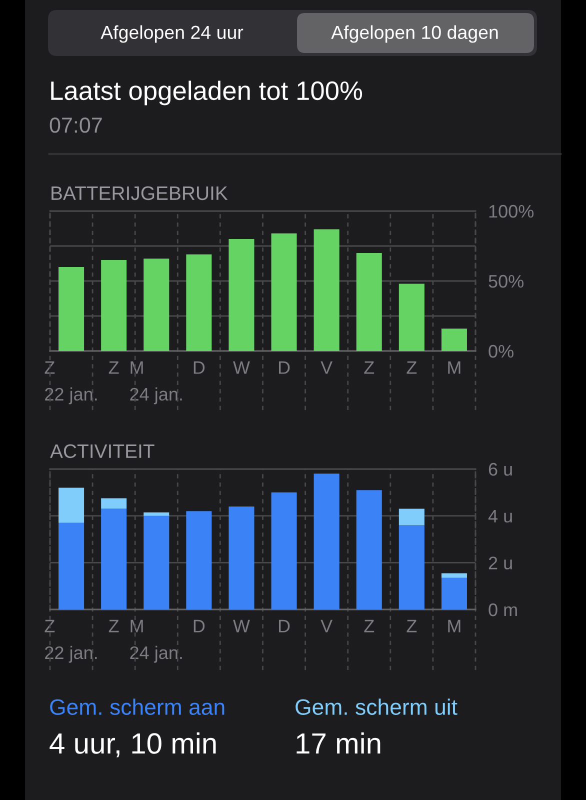 The width and height of the screenshot is (586, 800). Describe the element at coordinates (511, 211) in the screenshot. I see `y-tick-label: 100%` at that location.